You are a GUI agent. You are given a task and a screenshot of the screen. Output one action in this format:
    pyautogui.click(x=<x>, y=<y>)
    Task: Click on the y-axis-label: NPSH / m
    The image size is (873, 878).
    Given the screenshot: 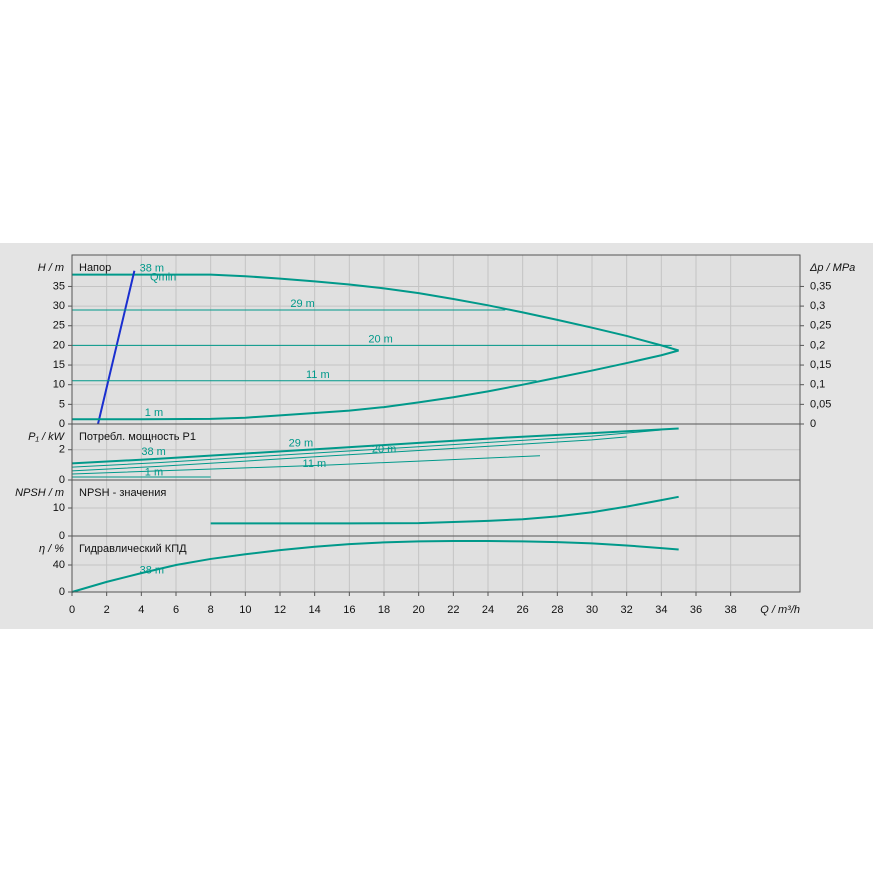 What is the action you would take?
    pyautogui.click(x=39, y=493)
    